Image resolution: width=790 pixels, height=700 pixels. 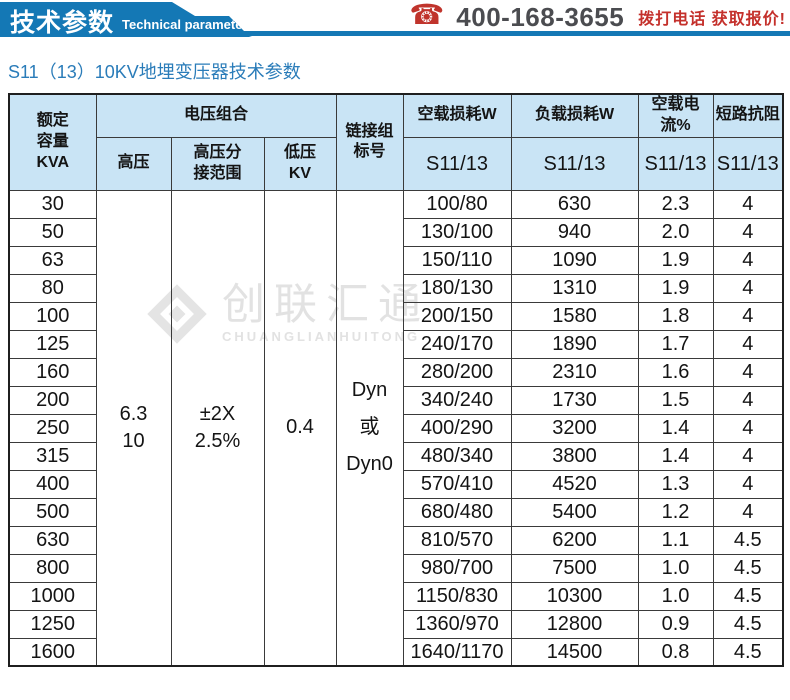 I want to click on header-divider-line, so click(x=395, y=33).